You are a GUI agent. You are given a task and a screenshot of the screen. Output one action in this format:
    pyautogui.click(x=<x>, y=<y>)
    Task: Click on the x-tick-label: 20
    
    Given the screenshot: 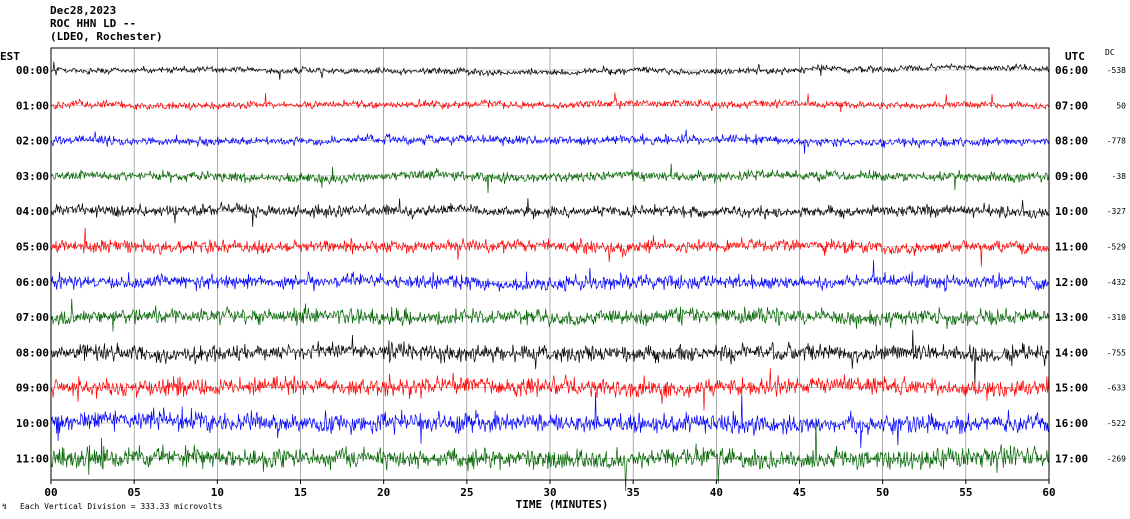 What is the action you would take?
    pyautogui.click(x=383, y=492)
    